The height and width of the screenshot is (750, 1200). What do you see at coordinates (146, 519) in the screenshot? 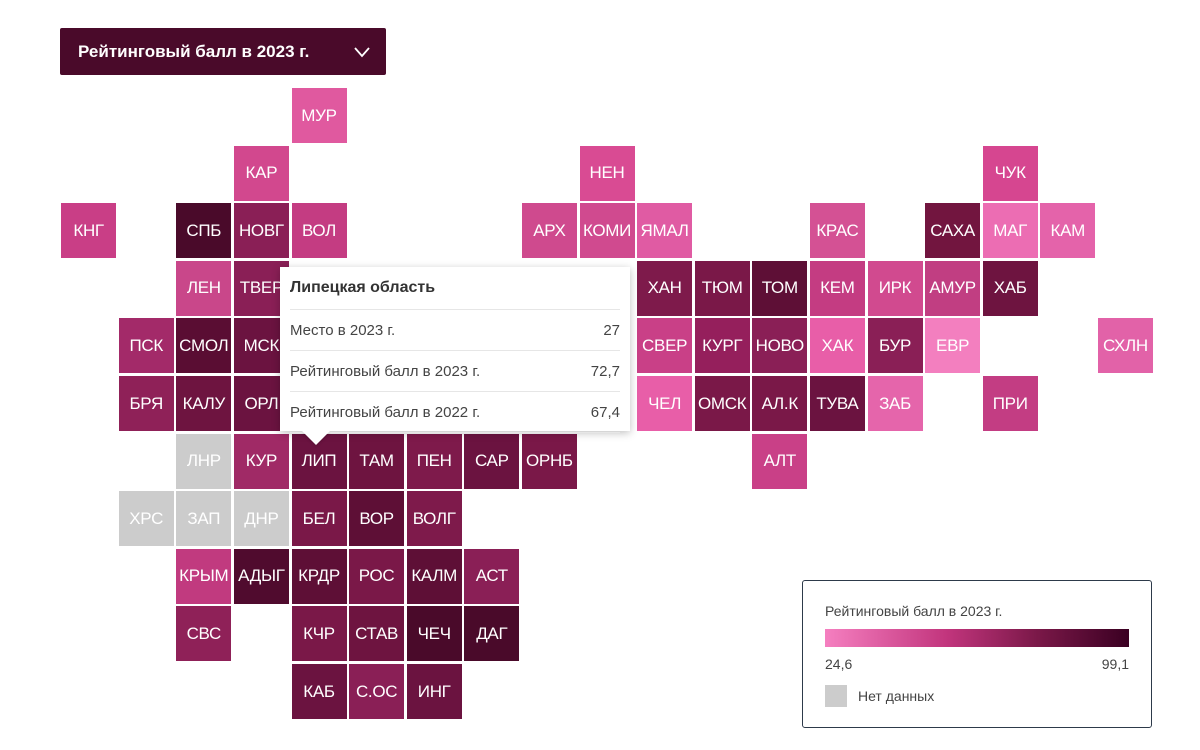
I see `region-tile: ХРС` at bounding box center [146, 519].